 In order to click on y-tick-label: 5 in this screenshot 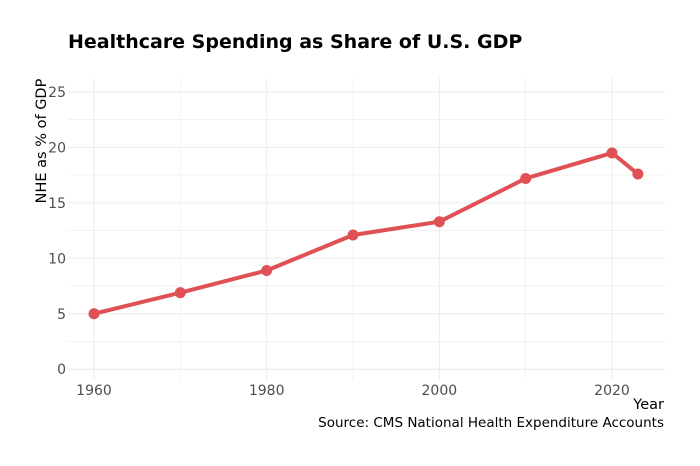, I will do `click(61, 315)`.